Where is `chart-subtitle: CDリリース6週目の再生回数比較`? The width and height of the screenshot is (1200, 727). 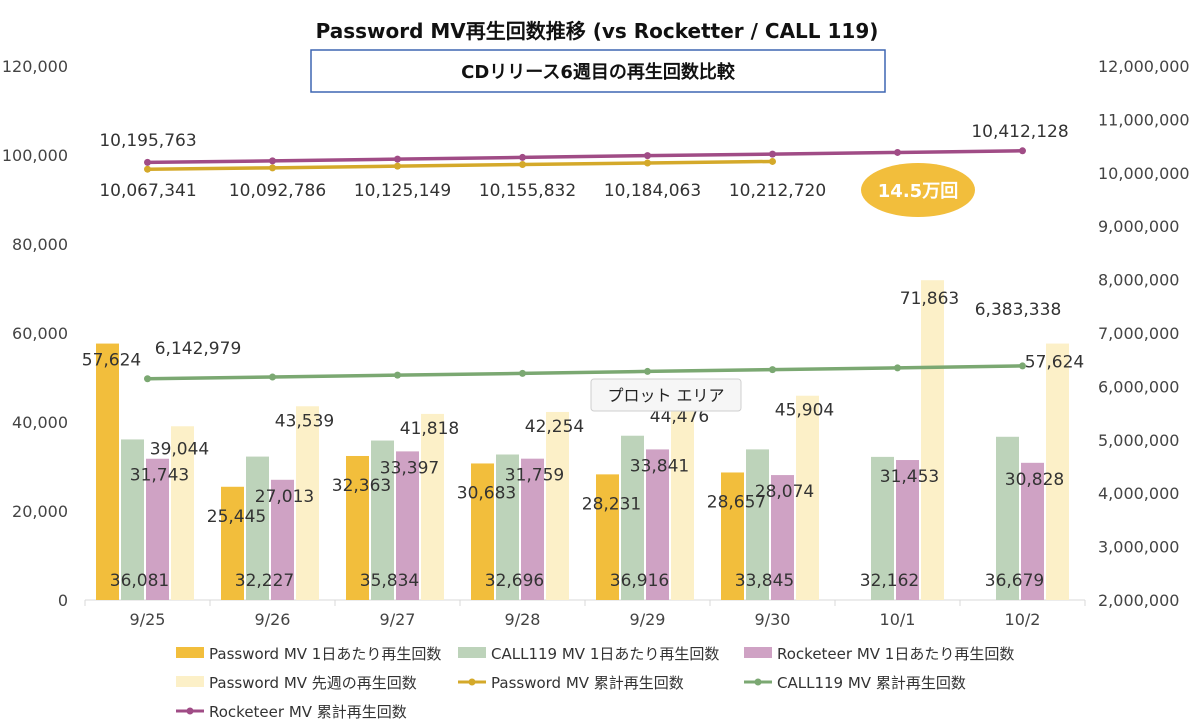 chart-subtitle: CDリリース6週目の再生回数比較 is located at coordinates (598, 72).